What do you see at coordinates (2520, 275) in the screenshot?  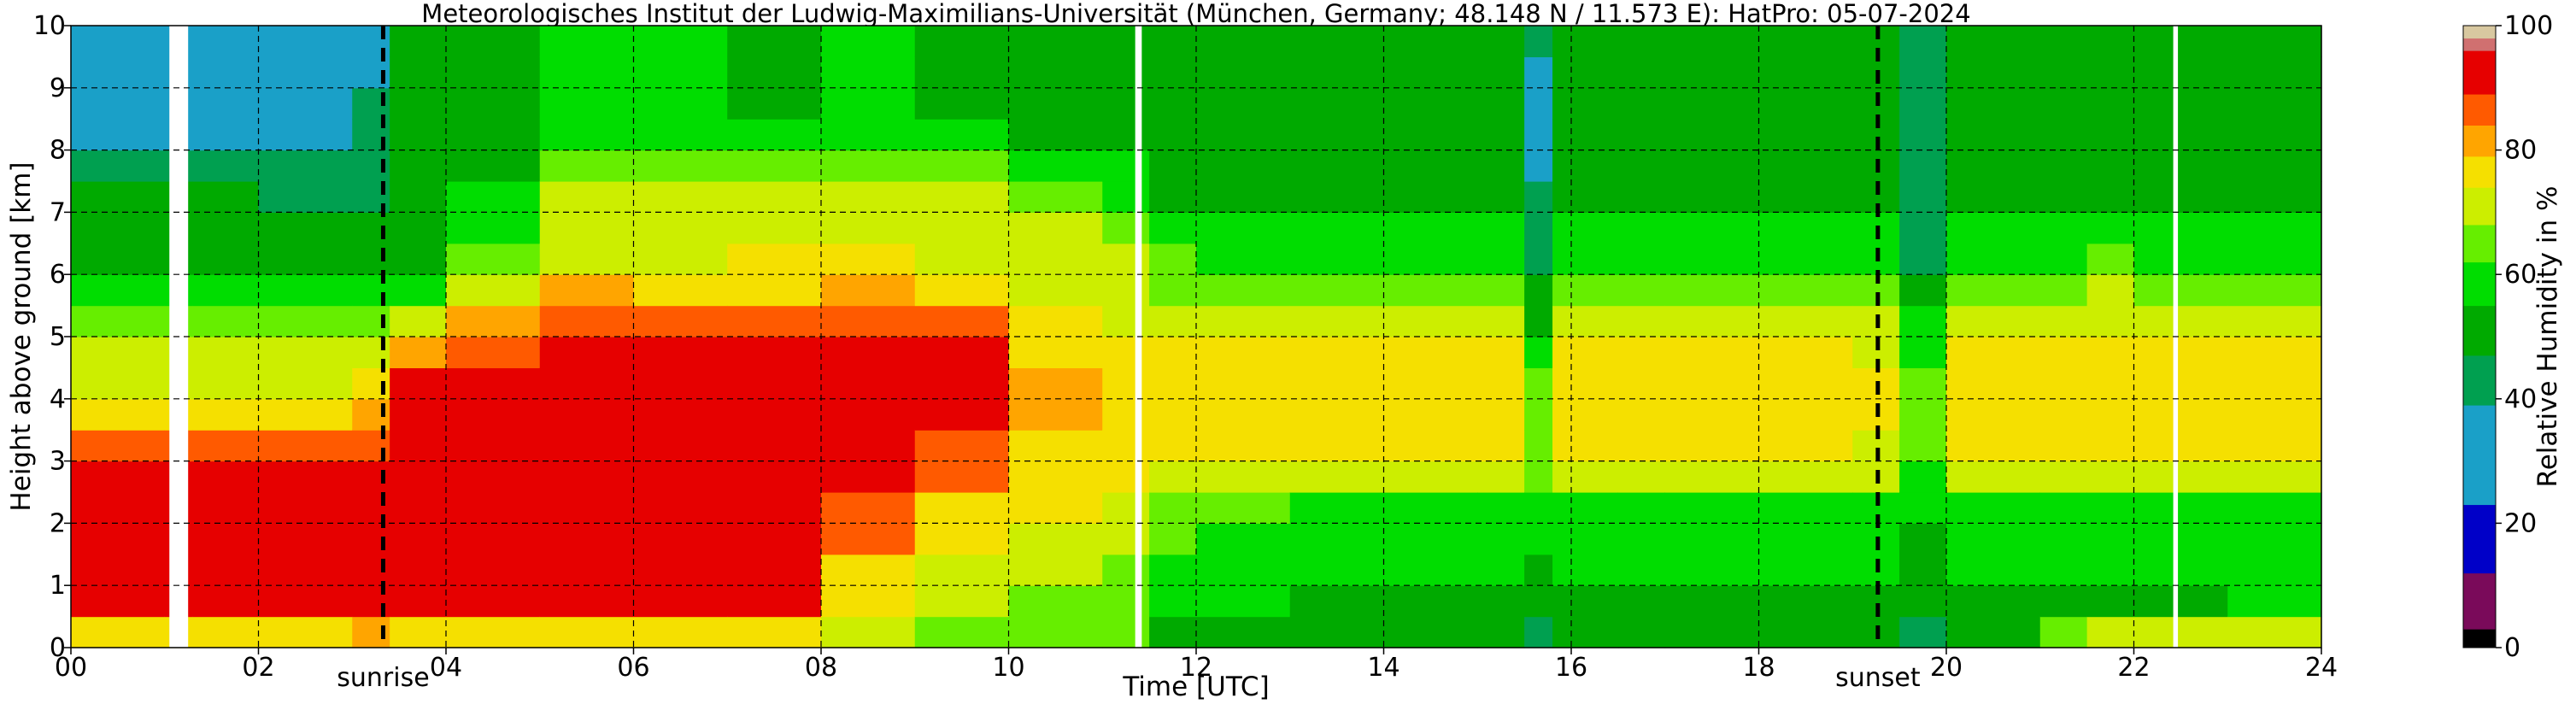 I see `colorbar-tick-label: 60` at bounding box center [2520, 275].